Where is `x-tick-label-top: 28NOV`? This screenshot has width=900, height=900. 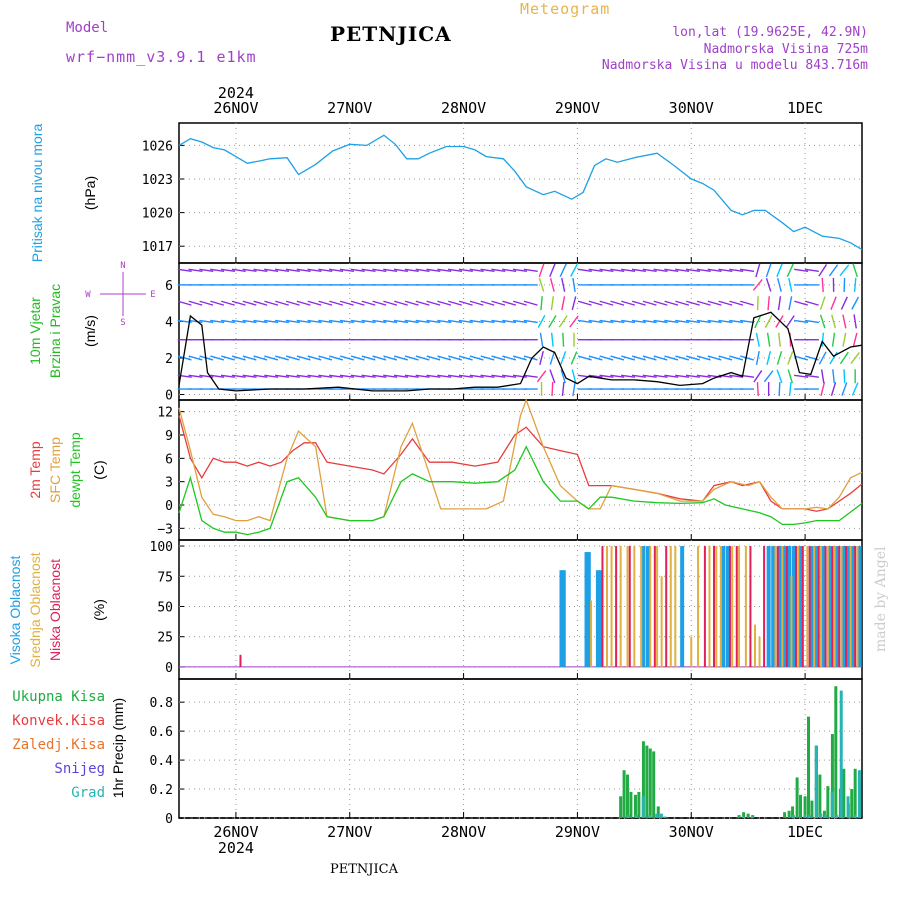
x-tick-label-top: 28NOV is located at coordinates (463, 108).